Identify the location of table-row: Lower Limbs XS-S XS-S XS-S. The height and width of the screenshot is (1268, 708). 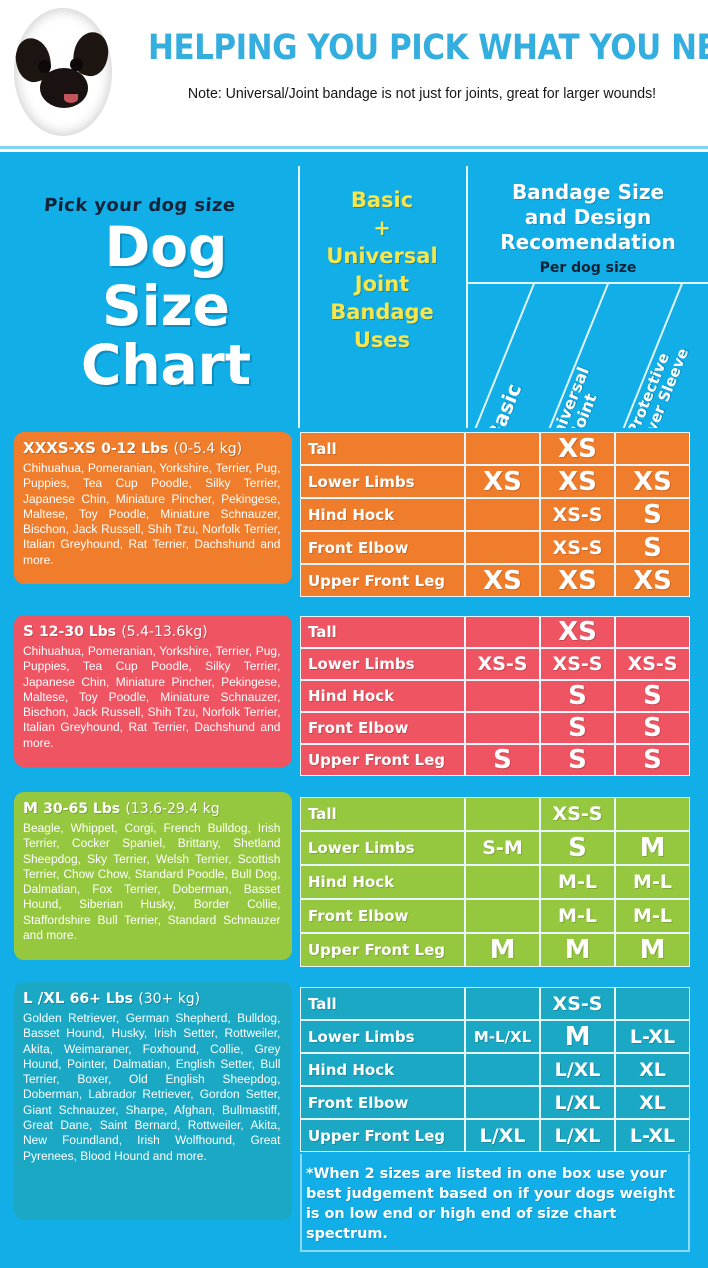
(495, 664).